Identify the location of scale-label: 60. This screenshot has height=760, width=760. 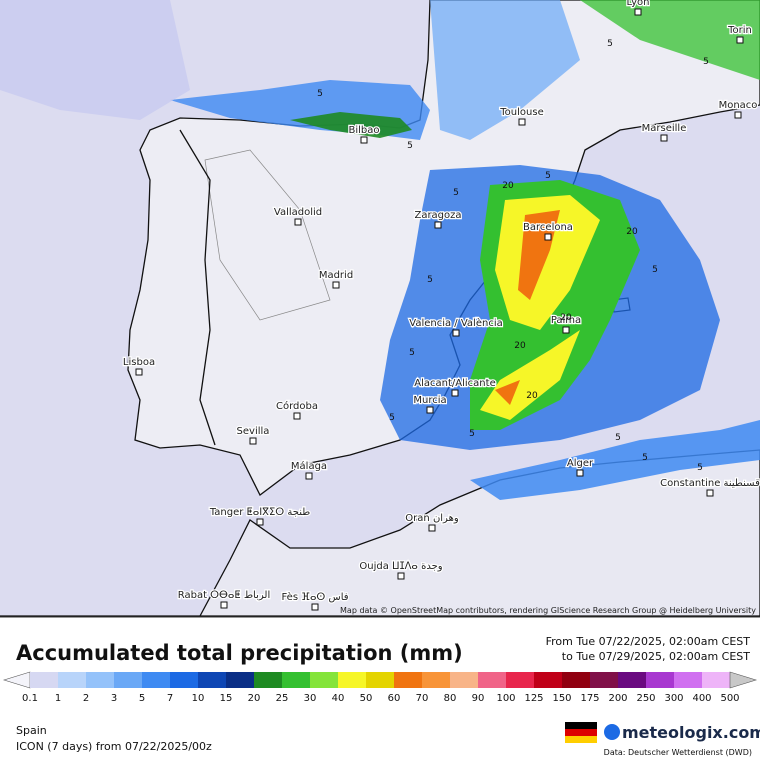
(394, 698).